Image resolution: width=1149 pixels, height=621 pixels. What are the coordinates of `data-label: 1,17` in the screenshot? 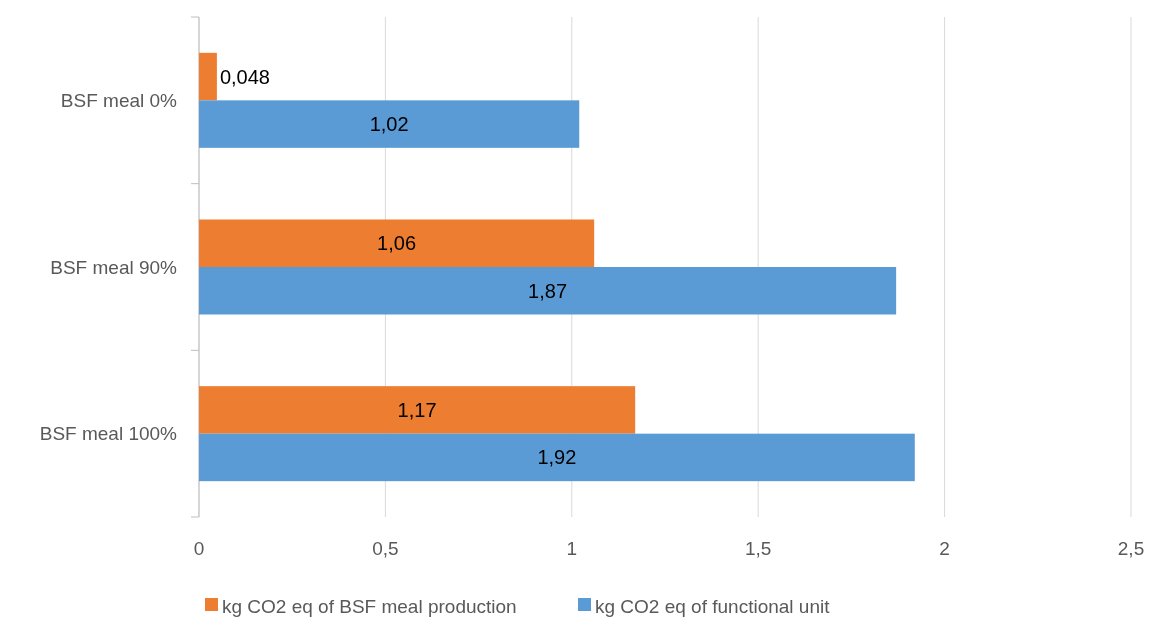 It's located at (417, 409).